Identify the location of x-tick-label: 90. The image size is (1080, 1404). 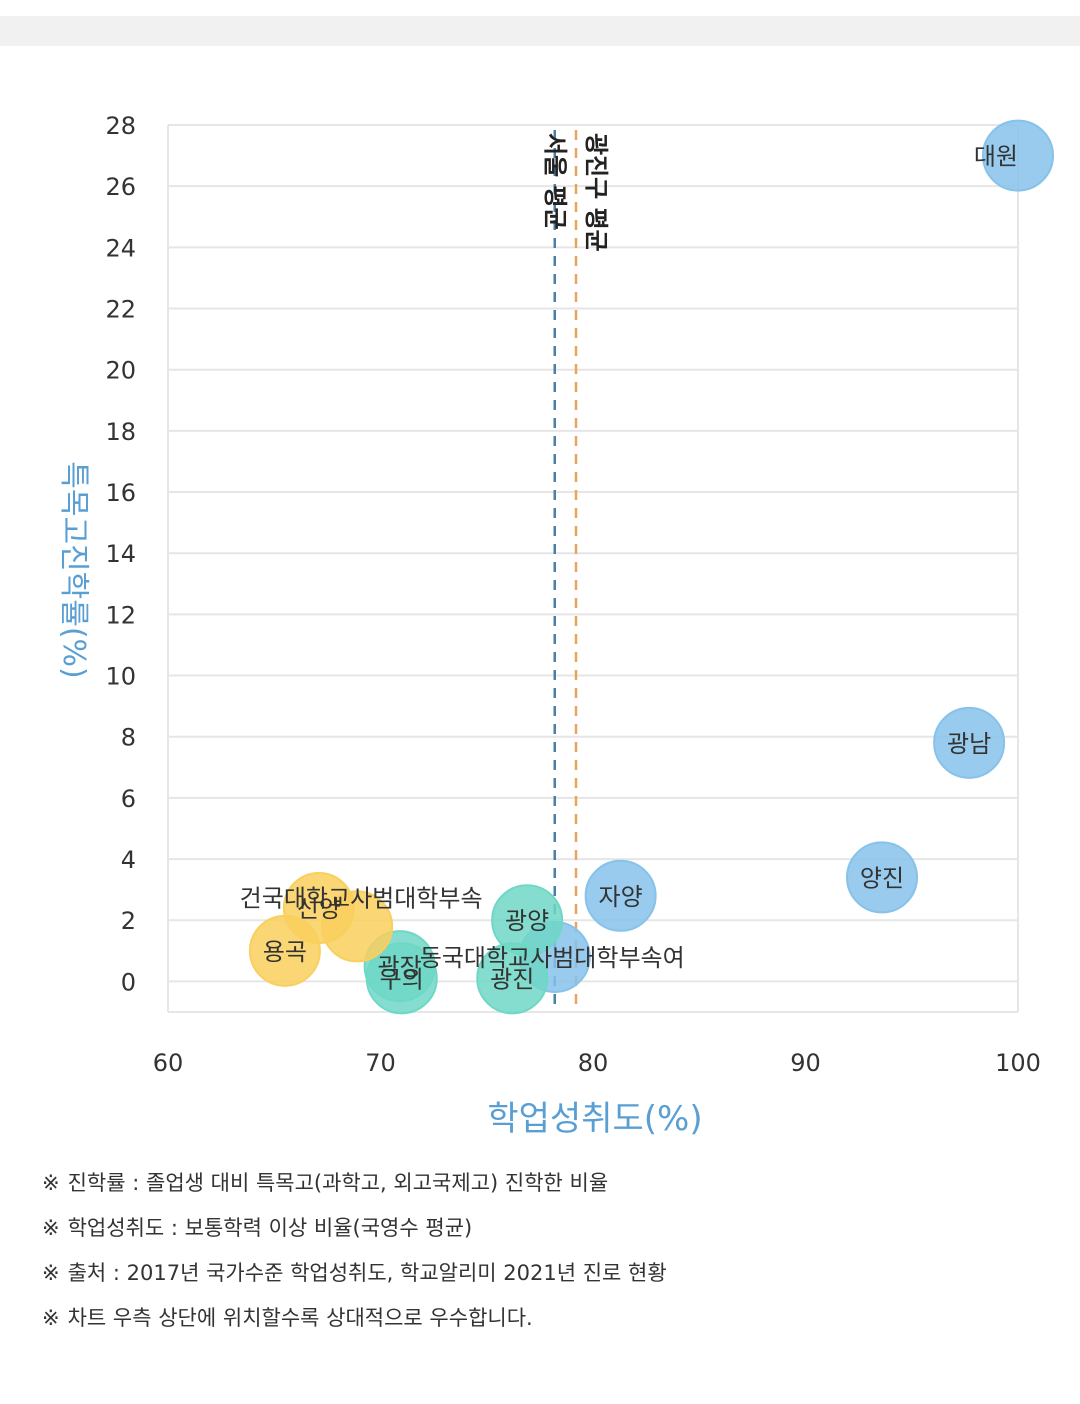
(805, 1063).